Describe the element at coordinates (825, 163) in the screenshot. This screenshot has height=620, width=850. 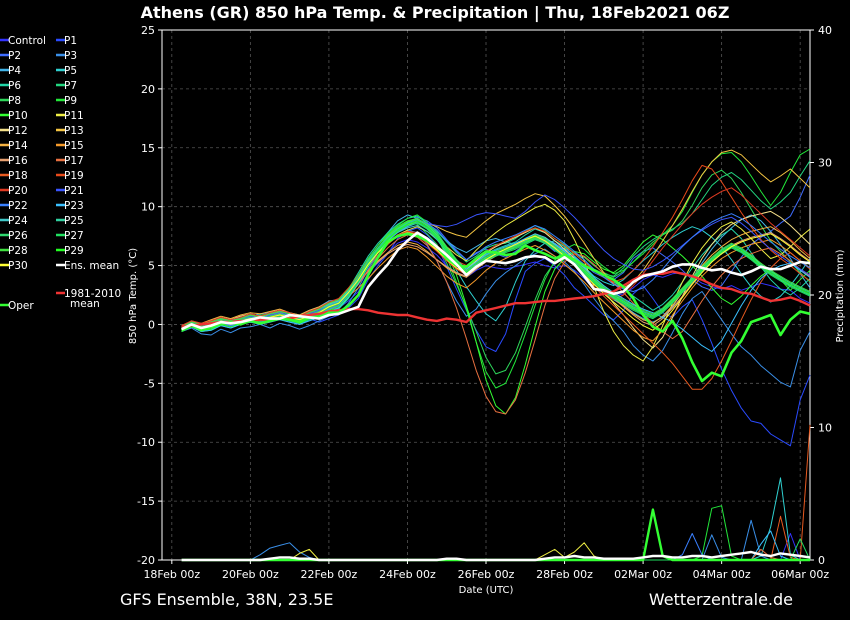
I see `y2-tick-label: 30` at that location.